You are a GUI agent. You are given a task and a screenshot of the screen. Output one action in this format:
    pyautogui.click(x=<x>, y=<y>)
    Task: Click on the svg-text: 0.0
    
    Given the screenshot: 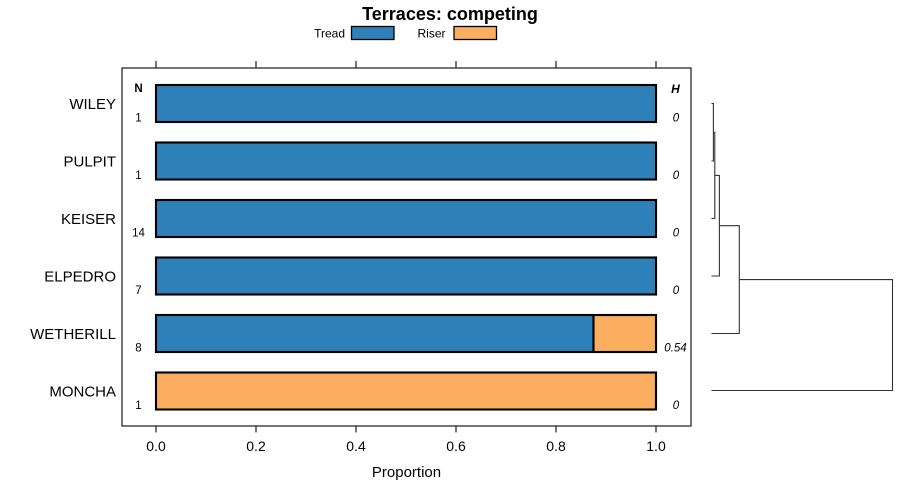 What is the action you would take?
    pyautogui.click(x=156, y=446)
    